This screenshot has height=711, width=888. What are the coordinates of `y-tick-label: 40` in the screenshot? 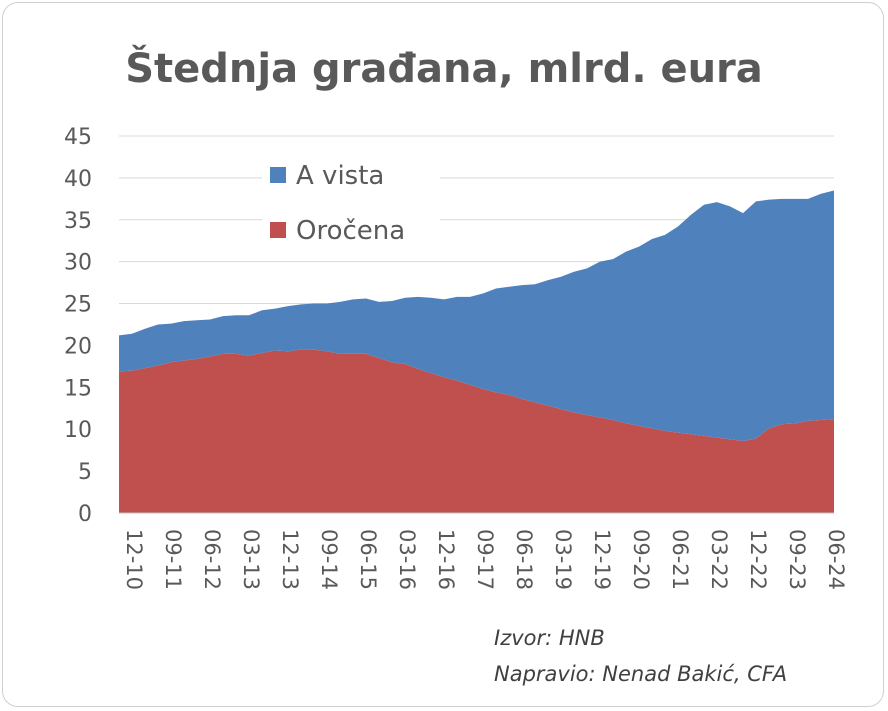 It's located at (78, 179).